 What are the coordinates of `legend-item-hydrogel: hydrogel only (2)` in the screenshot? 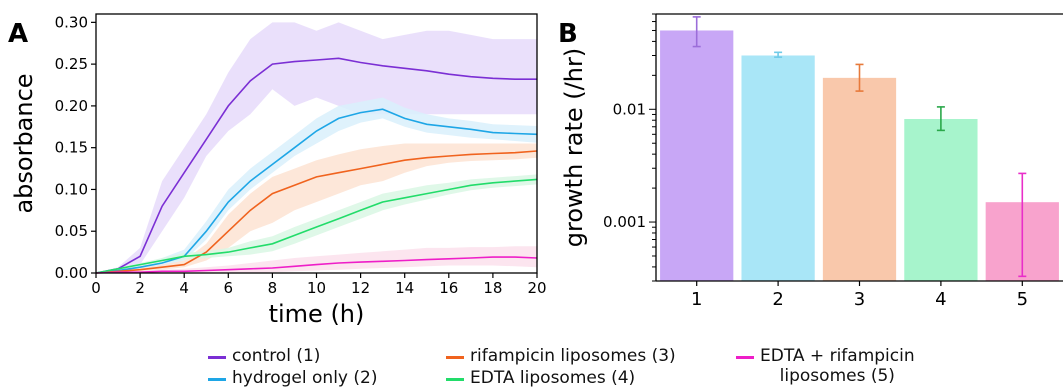 It's located at (292, 378).